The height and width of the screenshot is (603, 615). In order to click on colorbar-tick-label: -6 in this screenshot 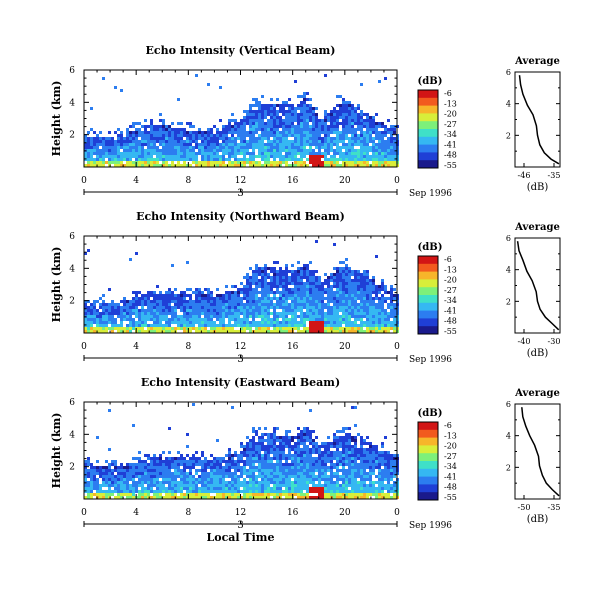, I will do `click(448, 93)`.